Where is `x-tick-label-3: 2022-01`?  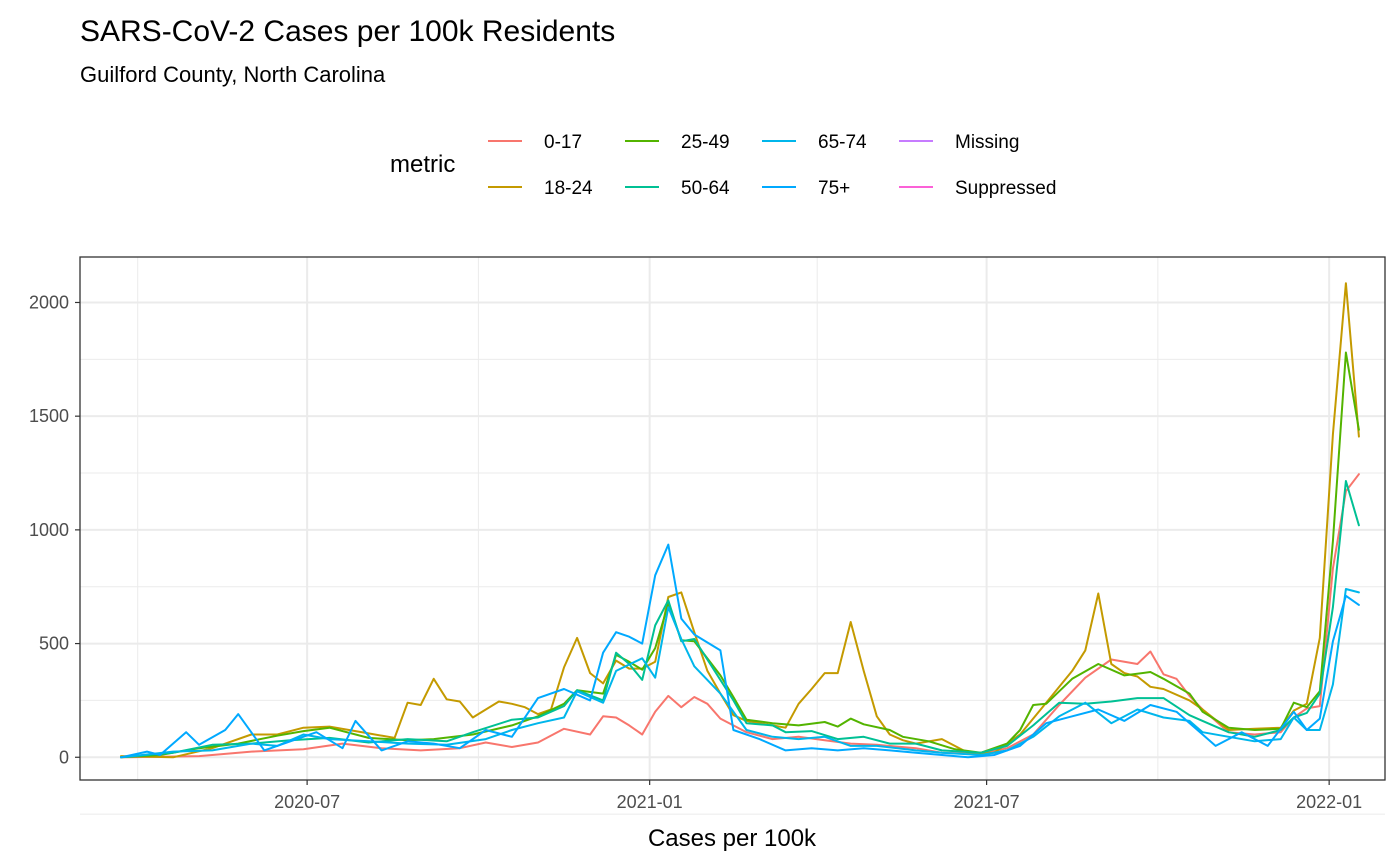 x-tick-label-3: 2022-01 is located at coordinates (1329, 802).